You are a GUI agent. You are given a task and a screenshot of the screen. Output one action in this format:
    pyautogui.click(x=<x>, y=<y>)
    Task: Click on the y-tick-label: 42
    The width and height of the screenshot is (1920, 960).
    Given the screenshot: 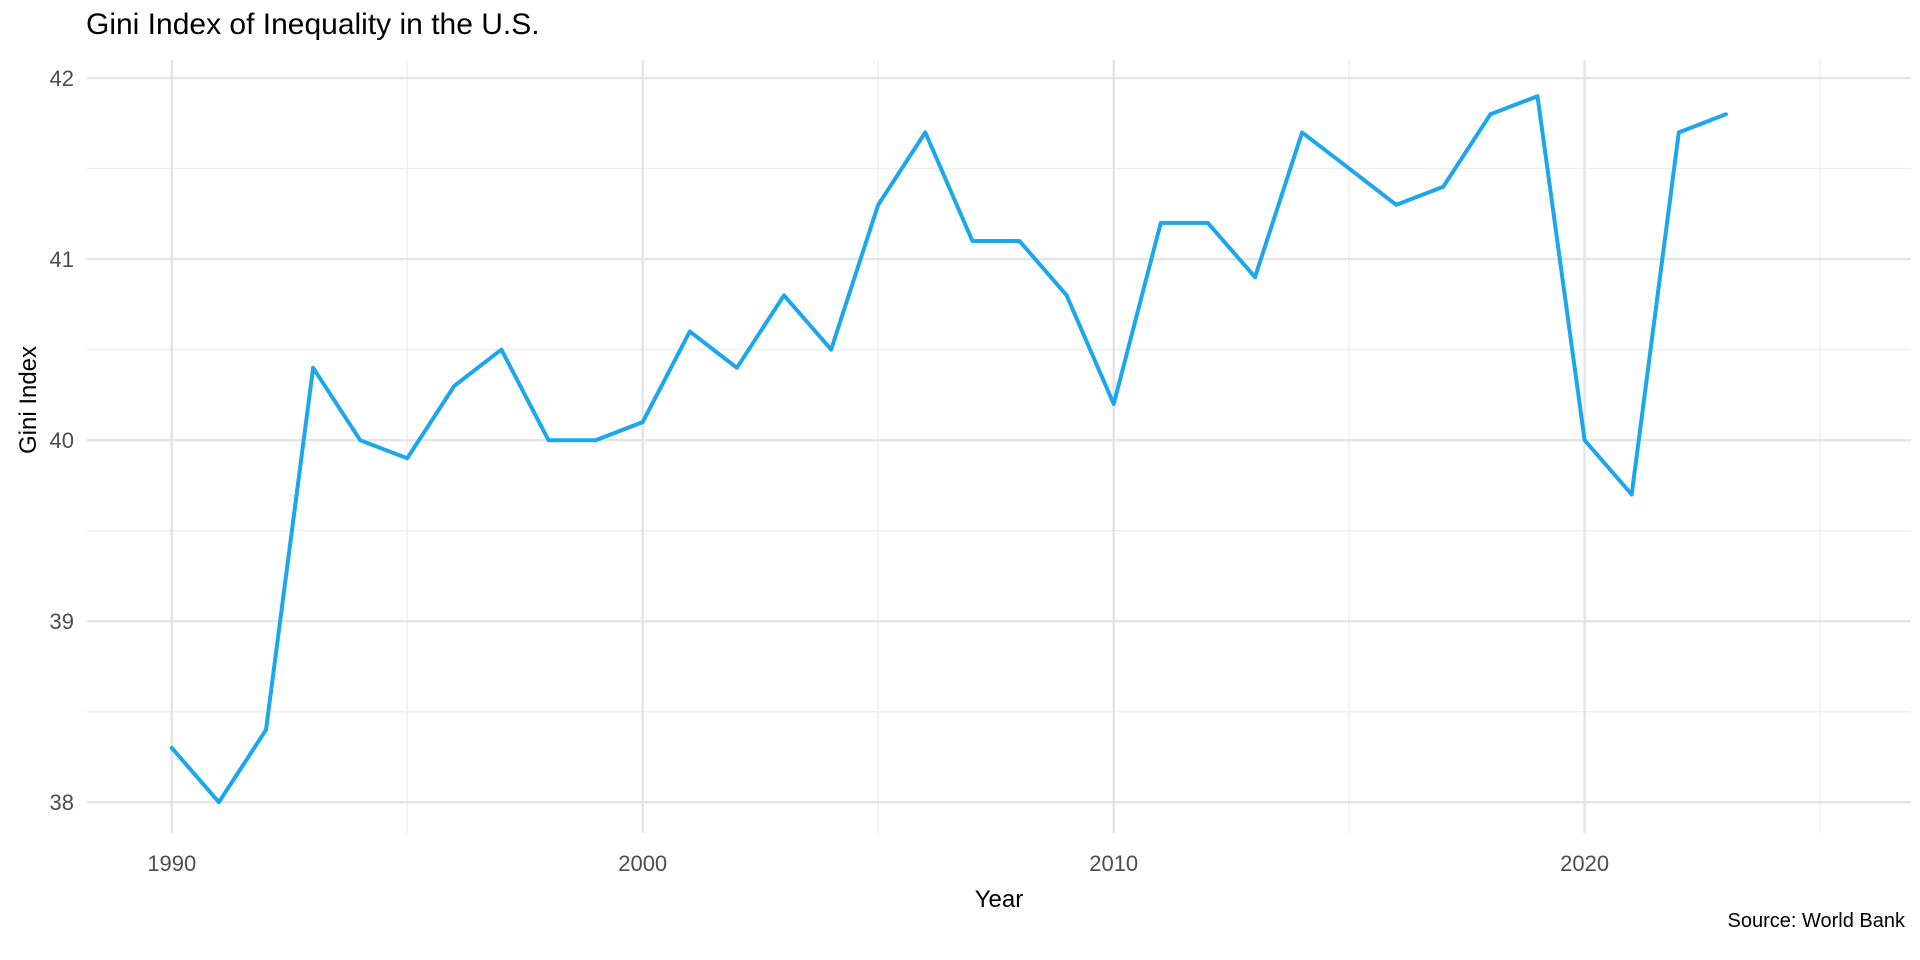 What is the action you would take?
    pyautogui.click(x=62, y=78)
    